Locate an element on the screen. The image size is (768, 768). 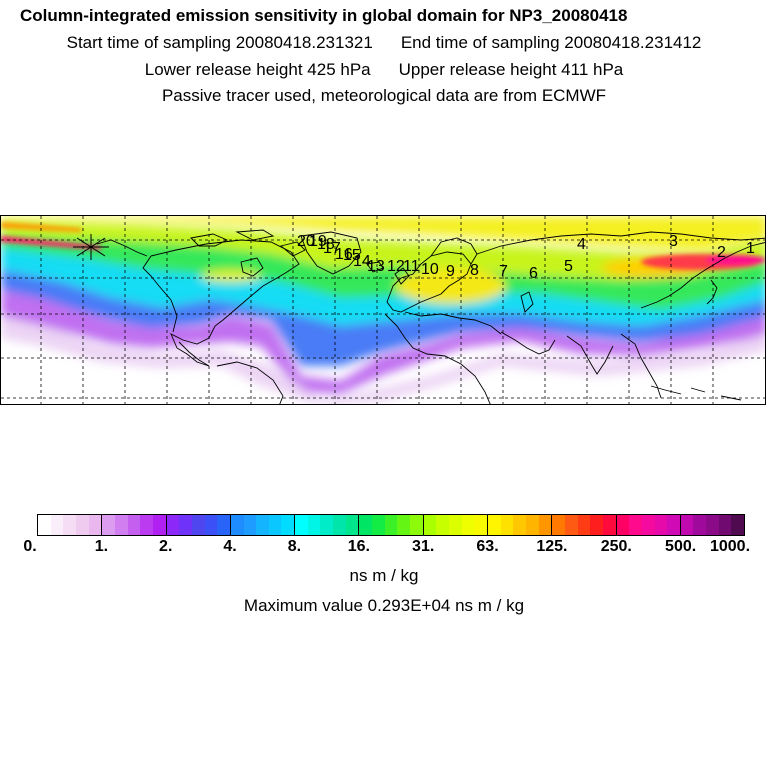
colorbar-tick-label: 16. is located at coordinates (358, 546).